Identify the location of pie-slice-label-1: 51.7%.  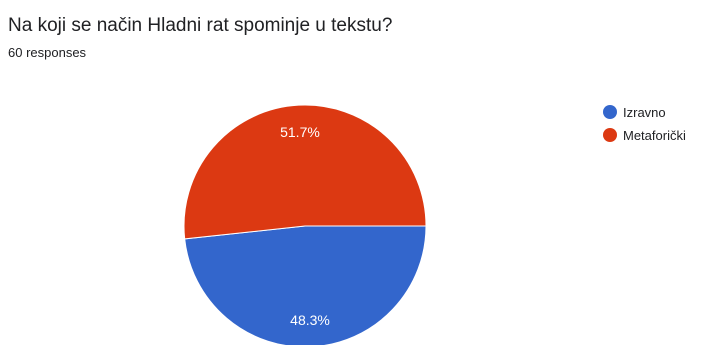
(300, 132).